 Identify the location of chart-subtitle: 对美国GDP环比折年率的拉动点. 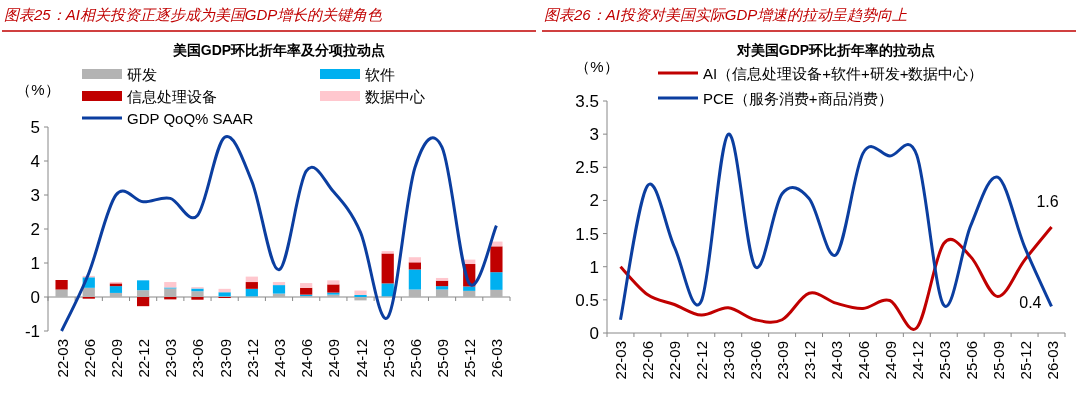
(835, 50).